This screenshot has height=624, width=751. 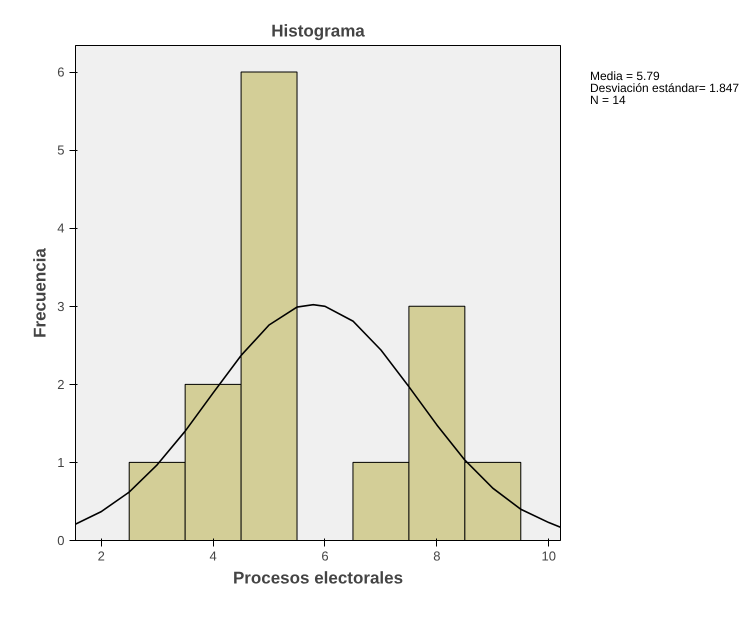 What do you see at coordinates (40, 293) in the screenshot?
I see `y-axis-title: Frecuencia` at bounding box center [40, 293].